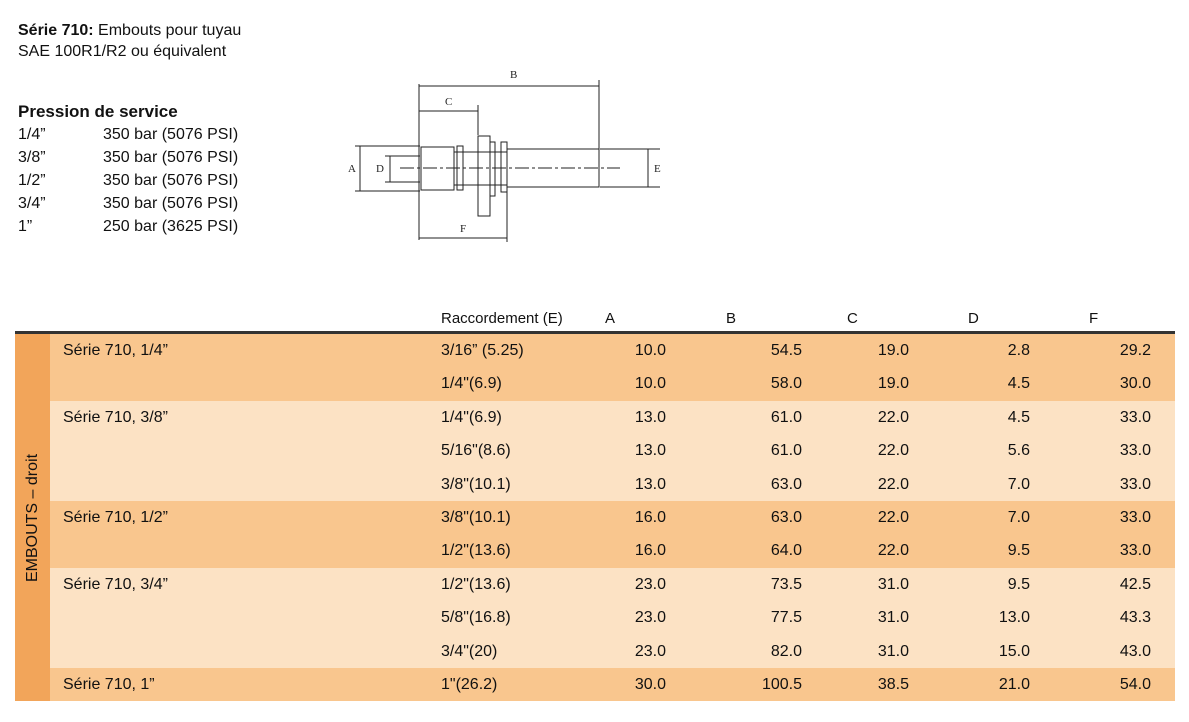  What do you see at coordinates (448, 102) in the screenshot?
I see `label-c: C` at bounding box center [448, 102].